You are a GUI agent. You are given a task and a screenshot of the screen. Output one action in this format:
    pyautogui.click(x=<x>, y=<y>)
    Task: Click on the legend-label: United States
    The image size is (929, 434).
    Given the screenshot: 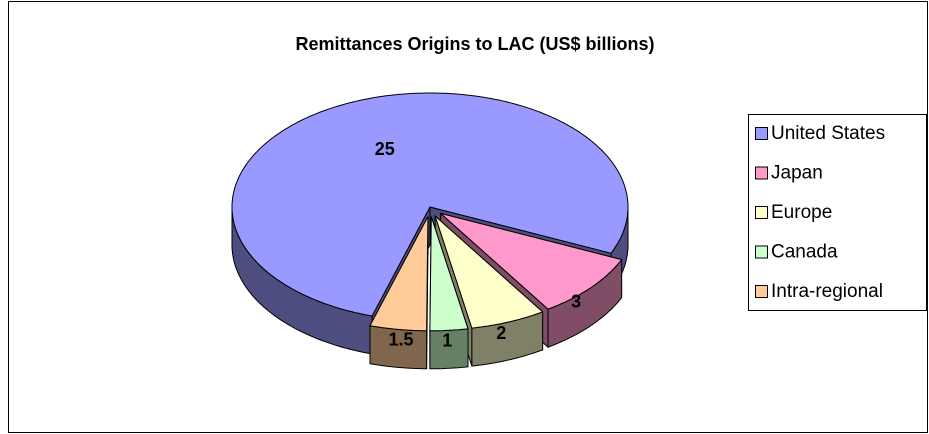 What is the action you would take?
    pyautogui.click(x=828, y=133)
    